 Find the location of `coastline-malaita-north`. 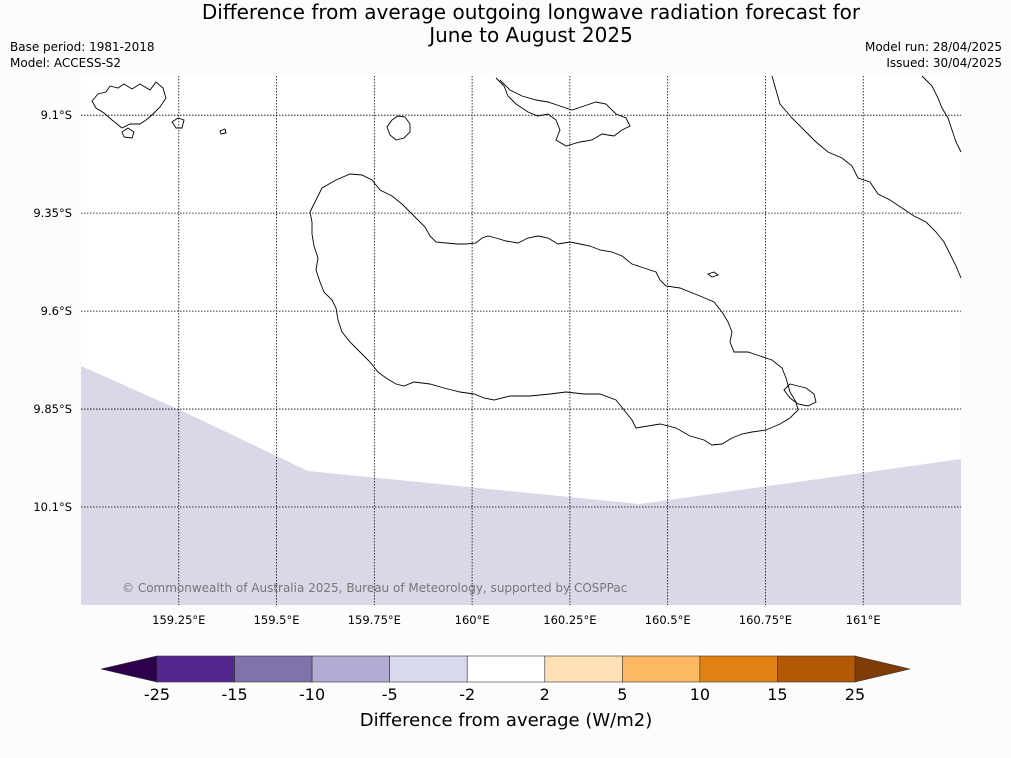

coastline-malaita-north is located at coordinates (941, 114).